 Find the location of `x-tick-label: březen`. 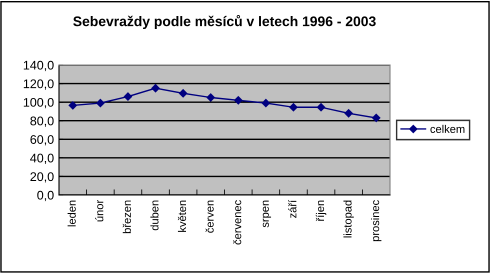

x-tick-label: březen is located at coordinates (126, 217).